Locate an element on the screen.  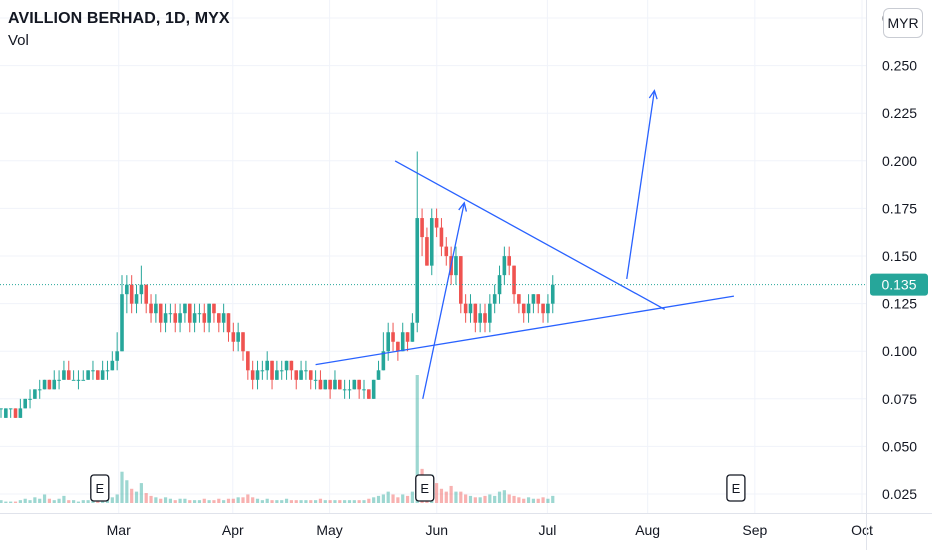
x-tick-label: Oct is located at coordinates (862, 530).